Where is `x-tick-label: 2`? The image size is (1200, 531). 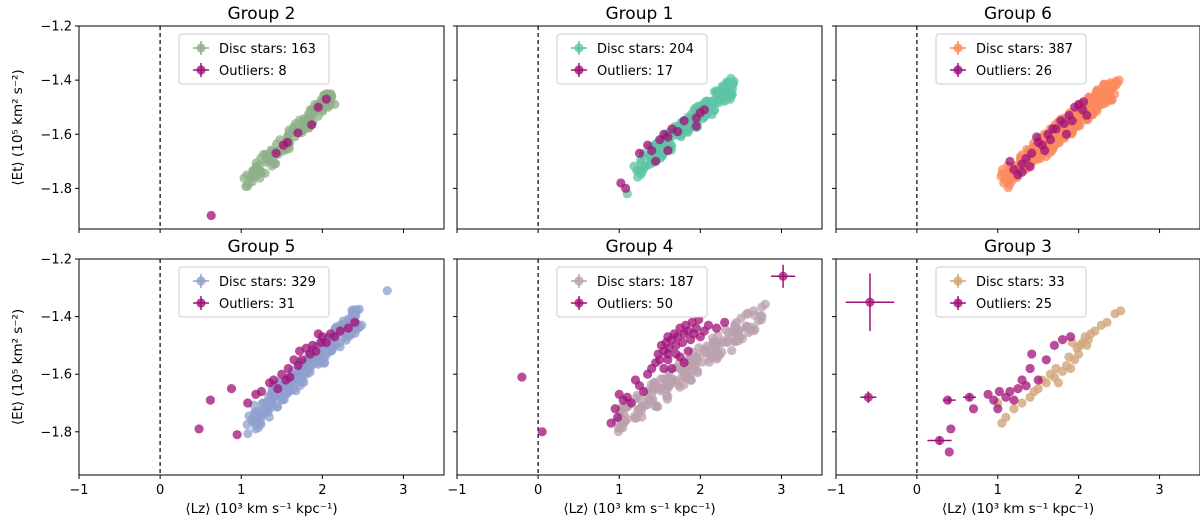 x-tick-label: 2 is located at coordinates (322, 490).